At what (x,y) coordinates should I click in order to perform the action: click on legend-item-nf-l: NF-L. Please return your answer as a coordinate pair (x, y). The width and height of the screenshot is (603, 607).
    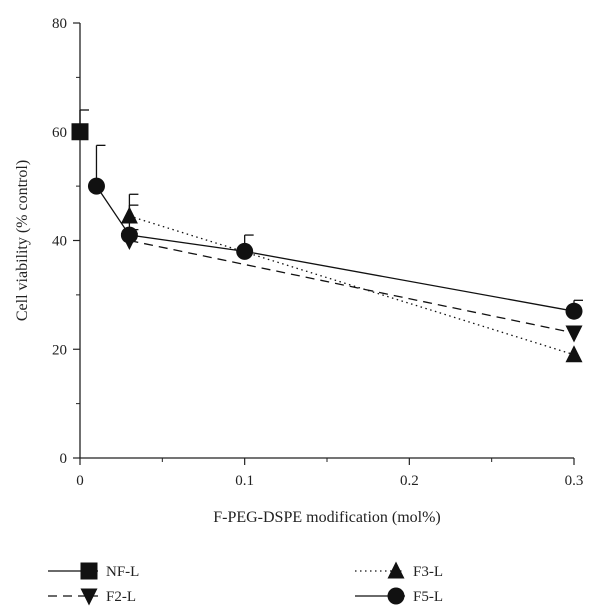
    Looking at the image, I should click on (93, 571).